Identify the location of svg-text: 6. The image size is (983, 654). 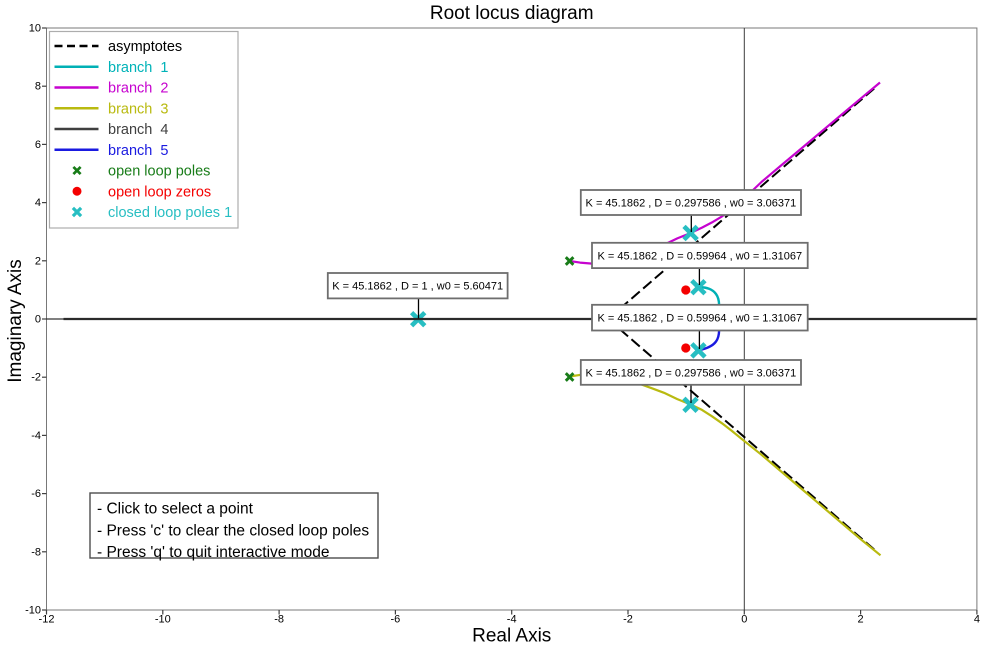
(38, 145).